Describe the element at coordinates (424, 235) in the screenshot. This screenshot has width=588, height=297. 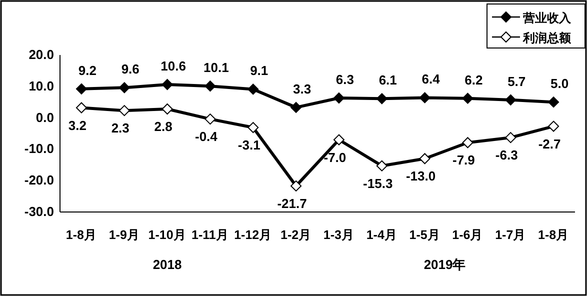
I see `x-tick-label: 1-5月` at that location.